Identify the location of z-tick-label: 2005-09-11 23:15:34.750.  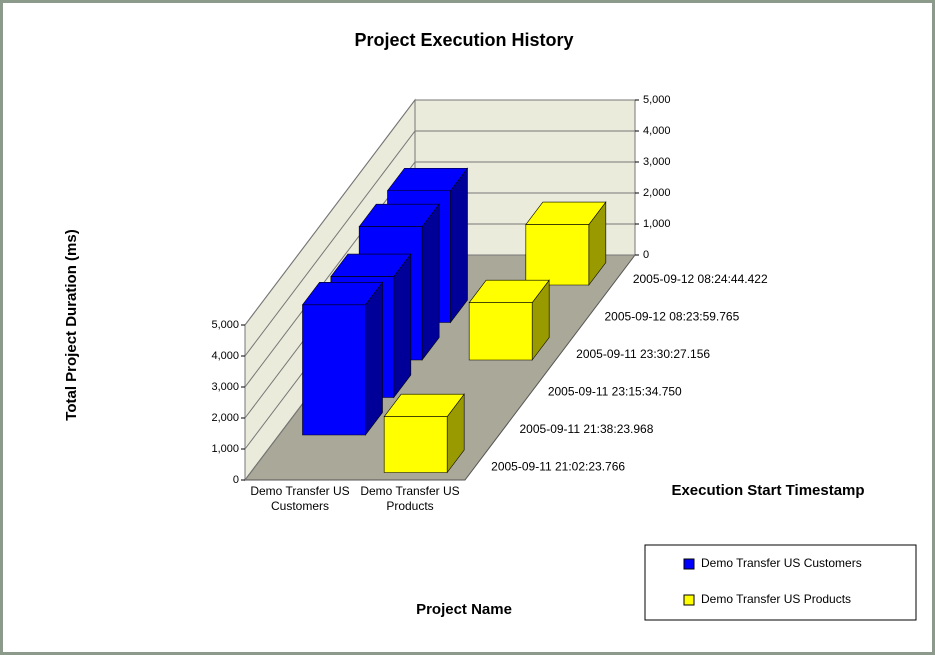
(615, 391).